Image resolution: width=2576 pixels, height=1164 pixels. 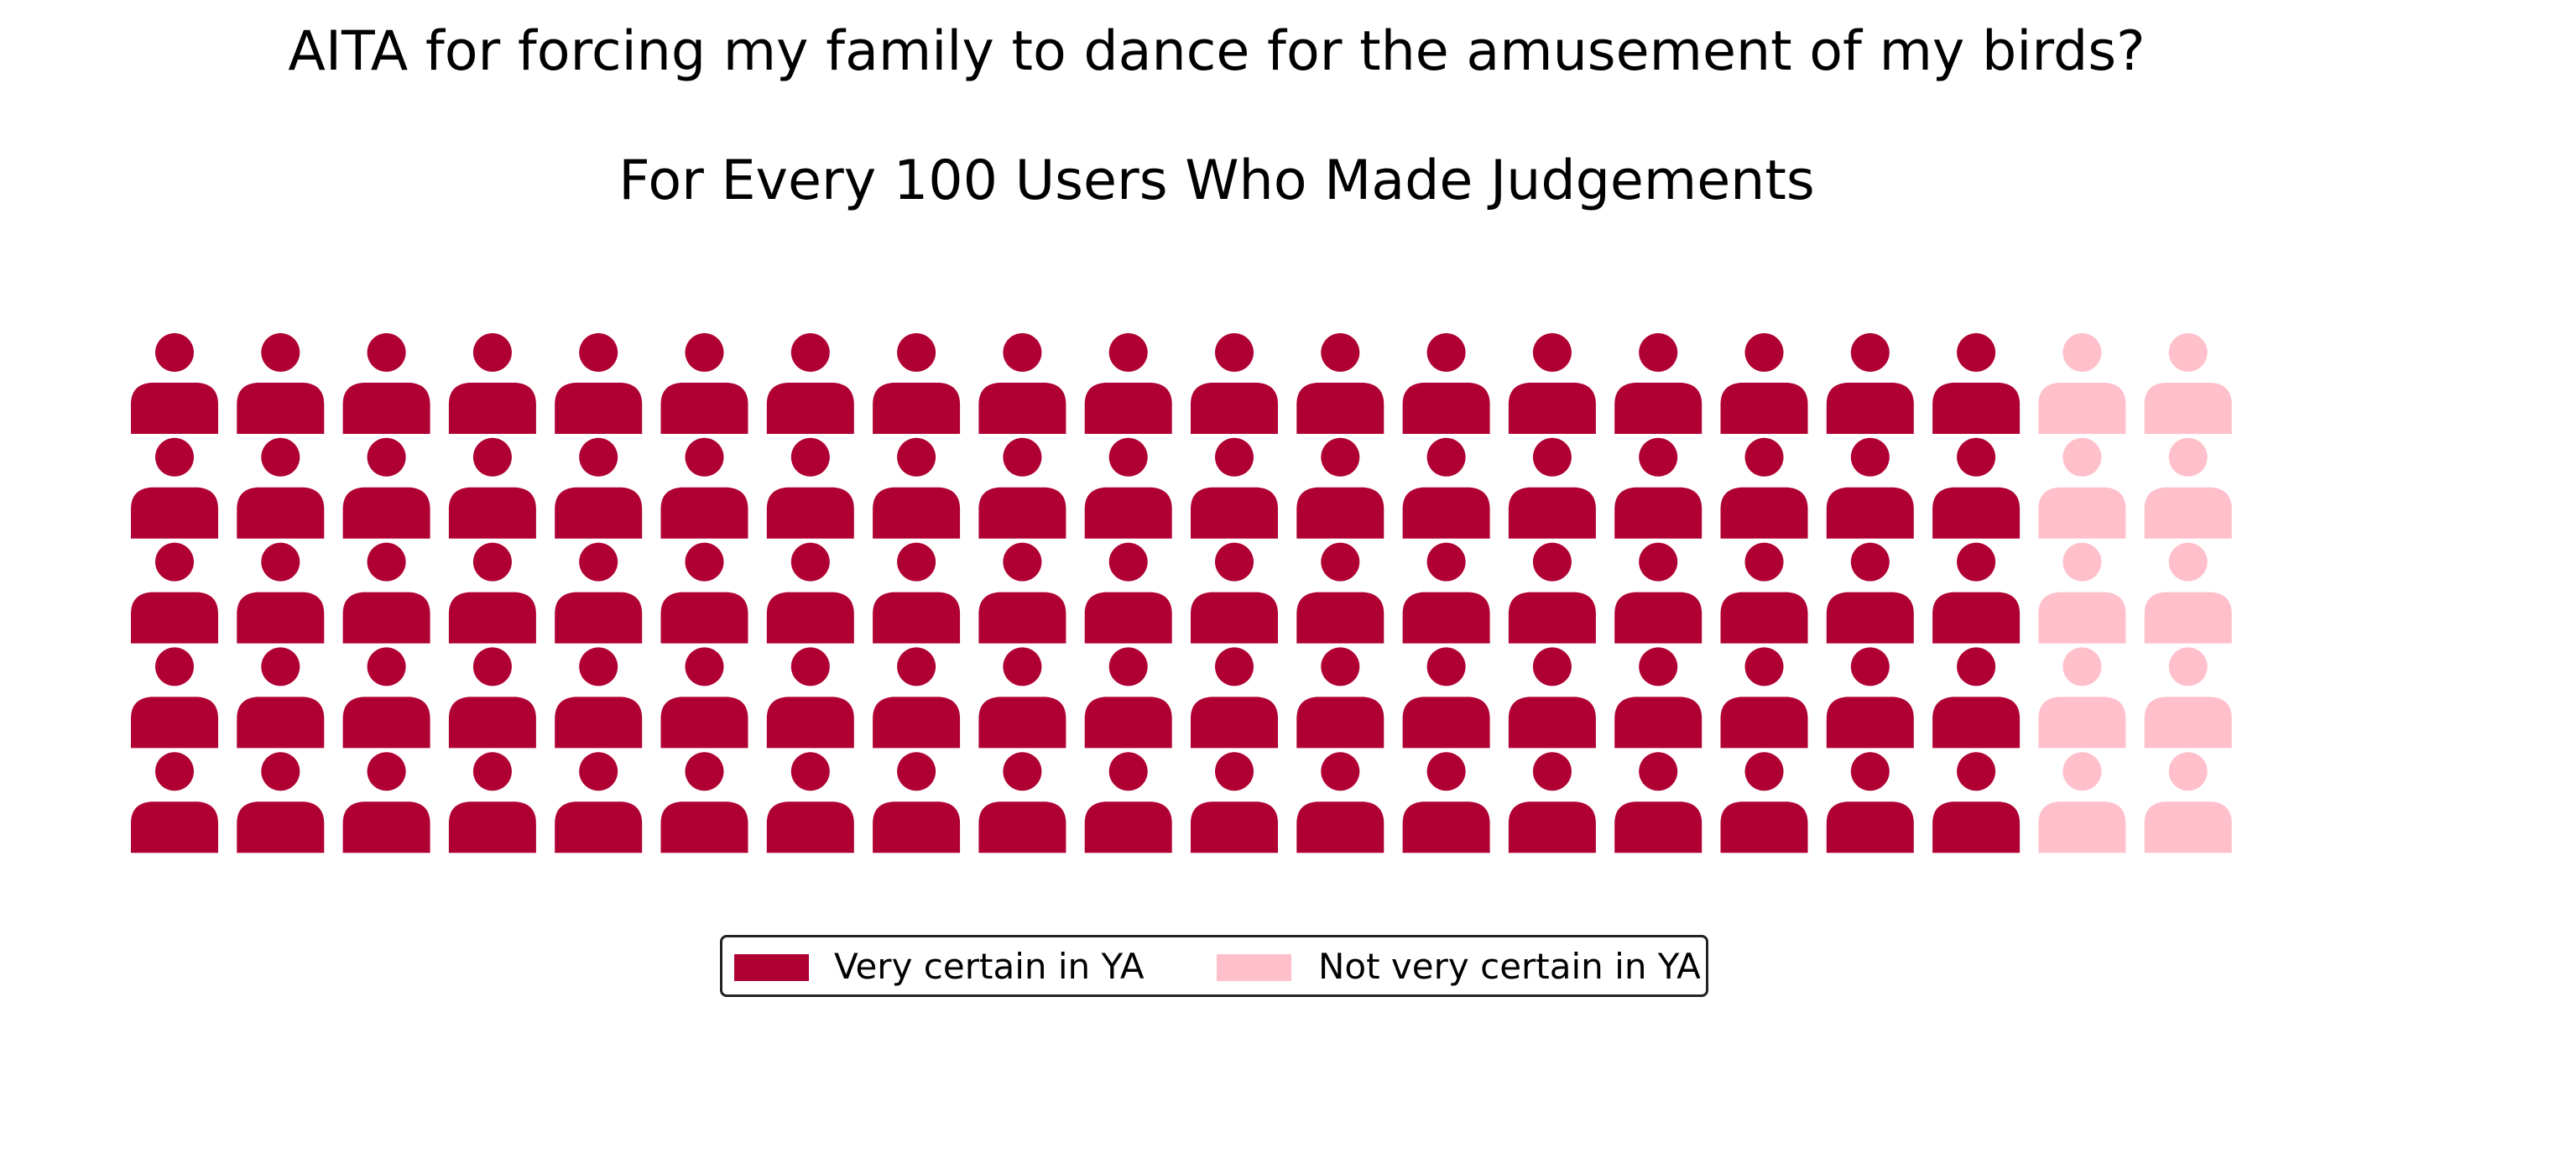 What do you see at coordinates (1216, 180) in the screenshot?
I see `chart-subtitle: For Every 100 Users Who Made Judgements` at bounding box center [1216, 180].